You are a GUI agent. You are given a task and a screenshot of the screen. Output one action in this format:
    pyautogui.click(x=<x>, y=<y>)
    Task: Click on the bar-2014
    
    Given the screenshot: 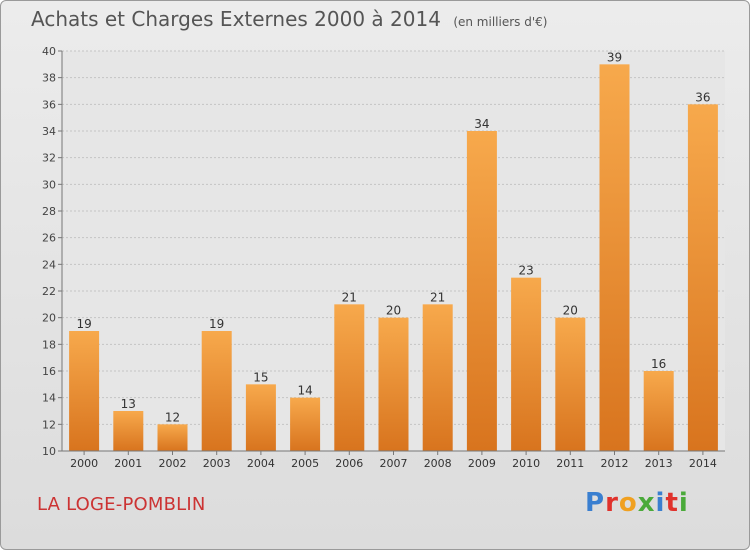 What is the action you would take?
    pyautogui.click(x=702, y=277)
    